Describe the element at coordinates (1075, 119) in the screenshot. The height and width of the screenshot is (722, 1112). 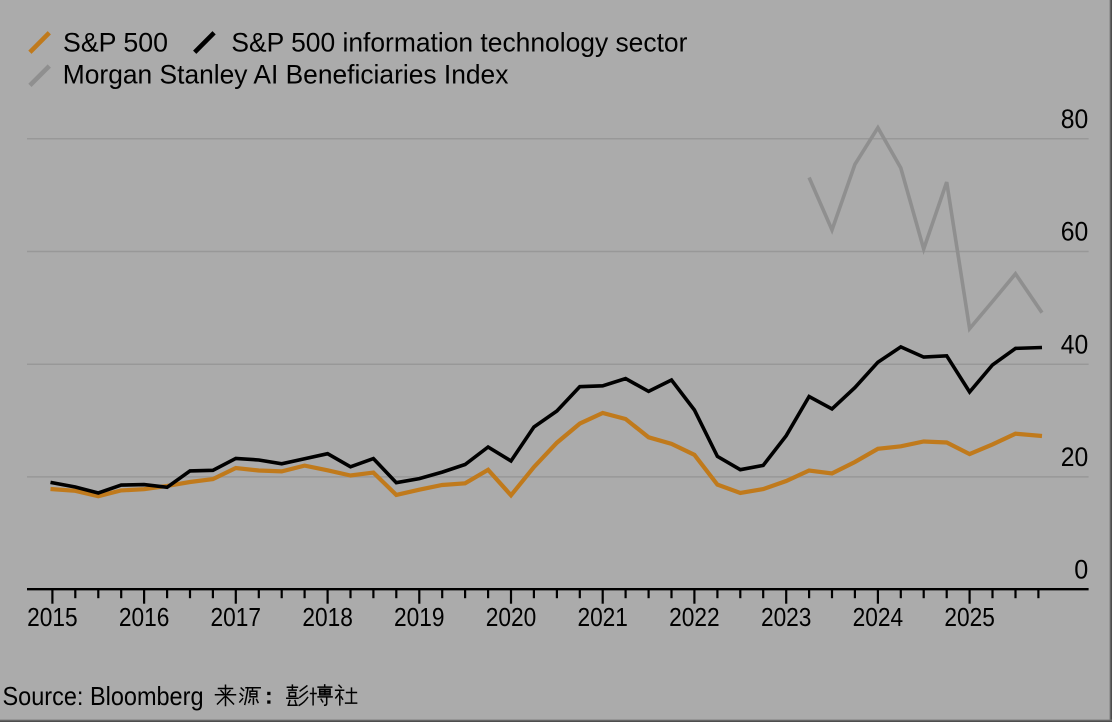
I see `svg-text: 80` at that location.